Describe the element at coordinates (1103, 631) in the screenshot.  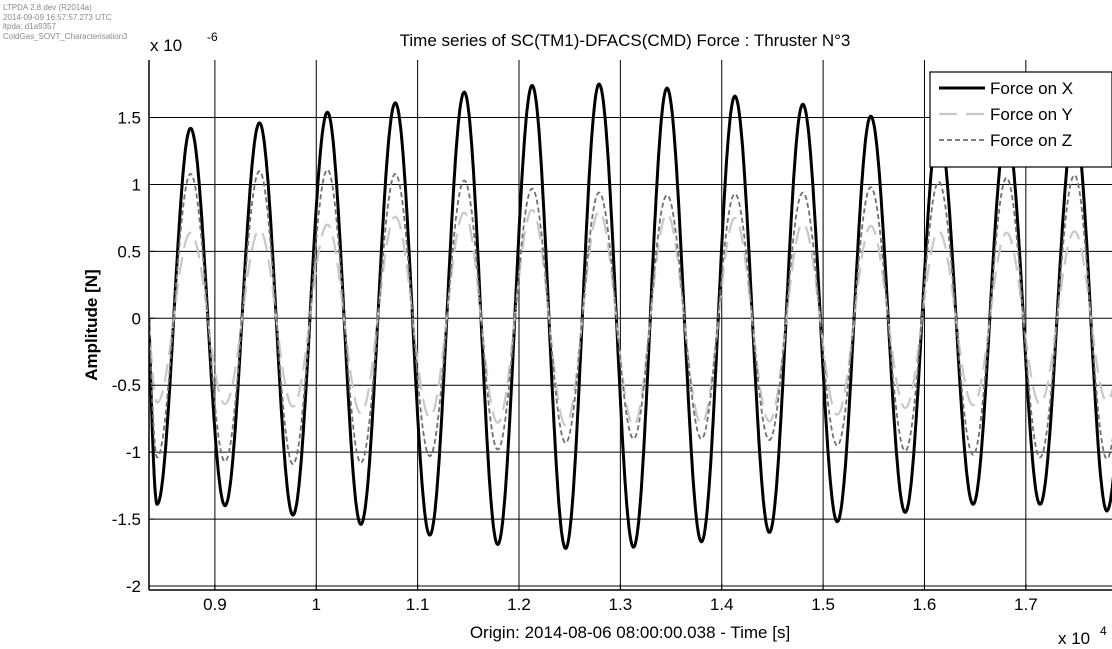
I see `x-multiplier-exponent: 4` at that location.